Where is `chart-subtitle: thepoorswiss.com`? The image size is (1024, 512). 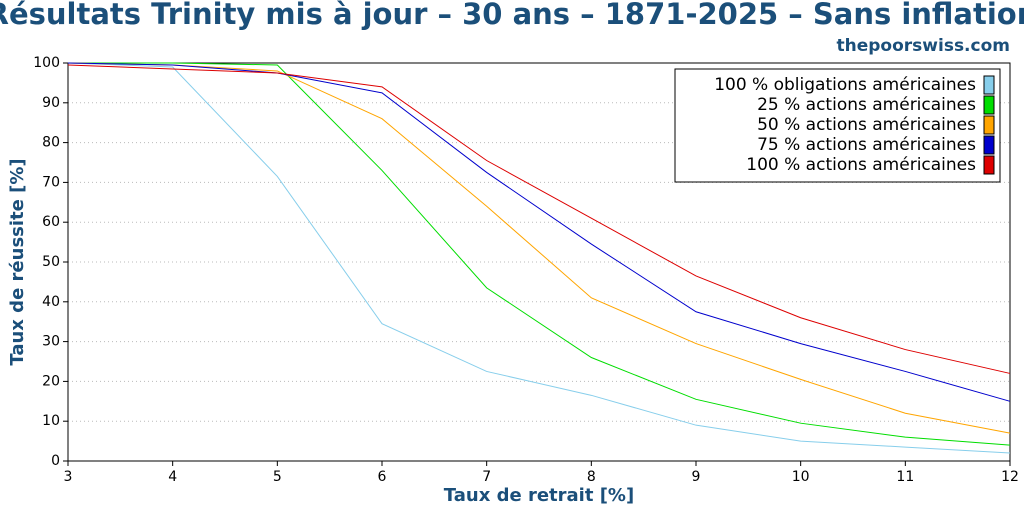 chart-subtitle: thepoorswiss.com is located at coordinates (924, 46).